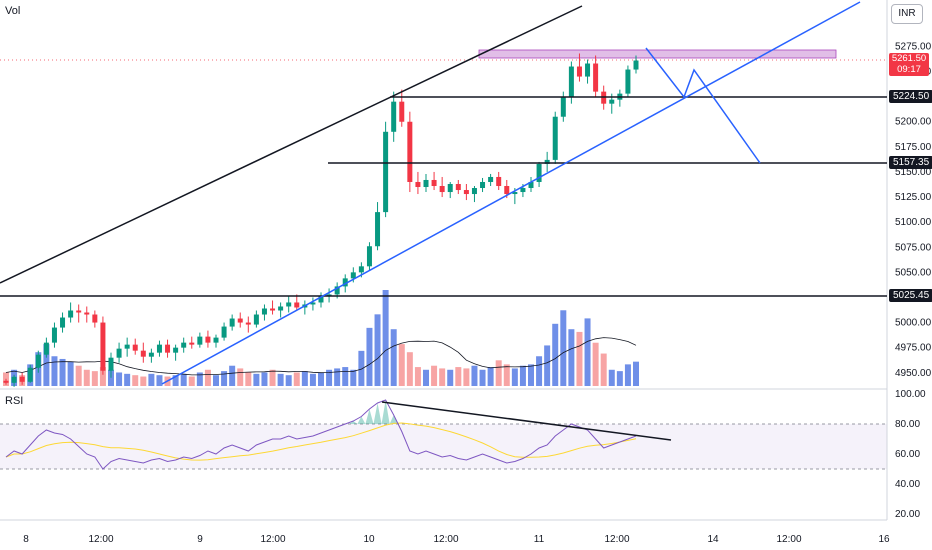 The image size is (932, 550). I want to click on rsi-band, so click(443, 446).